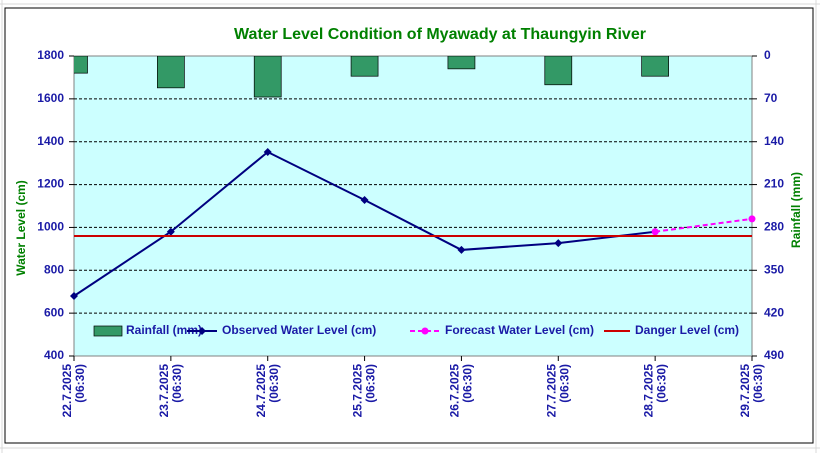 The width and height of the screenshot is (820, 458). Describe the element at coordinates (50, 141) in the screenshot. I see `y-tick-label: 1400` at that location.